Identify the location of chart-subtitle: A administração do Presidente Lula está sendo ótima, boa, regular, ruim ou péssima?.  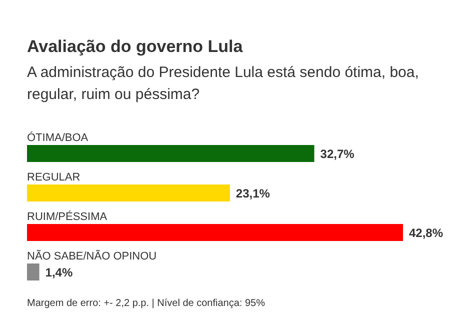
(223, 83).